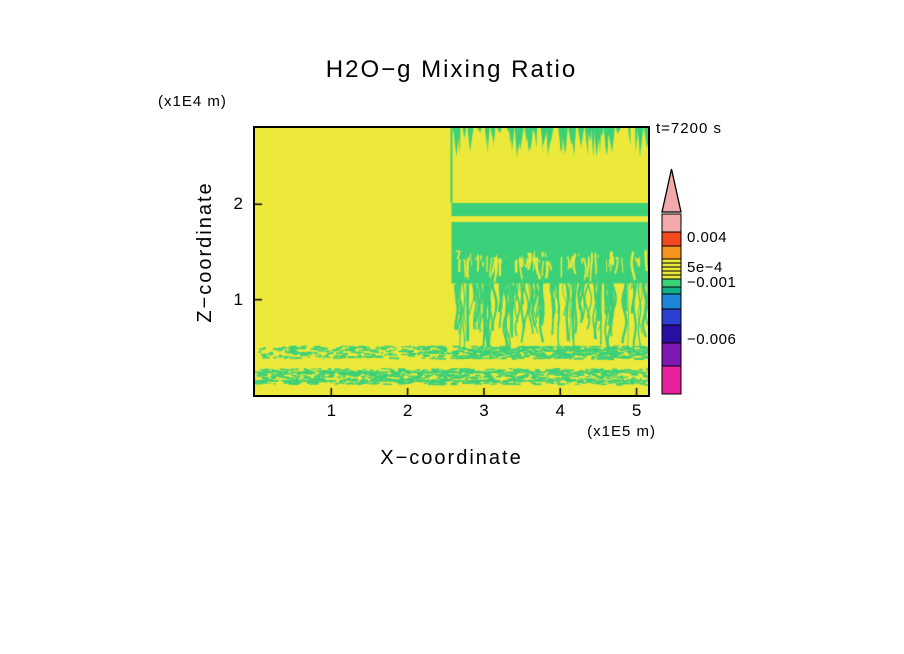 The height and width of the screenshot is (654, 904). Describe the element at coordinates (451, 69) in the screenshot. I see `chart-title: H2O−g Mixing Ratio` at that location.